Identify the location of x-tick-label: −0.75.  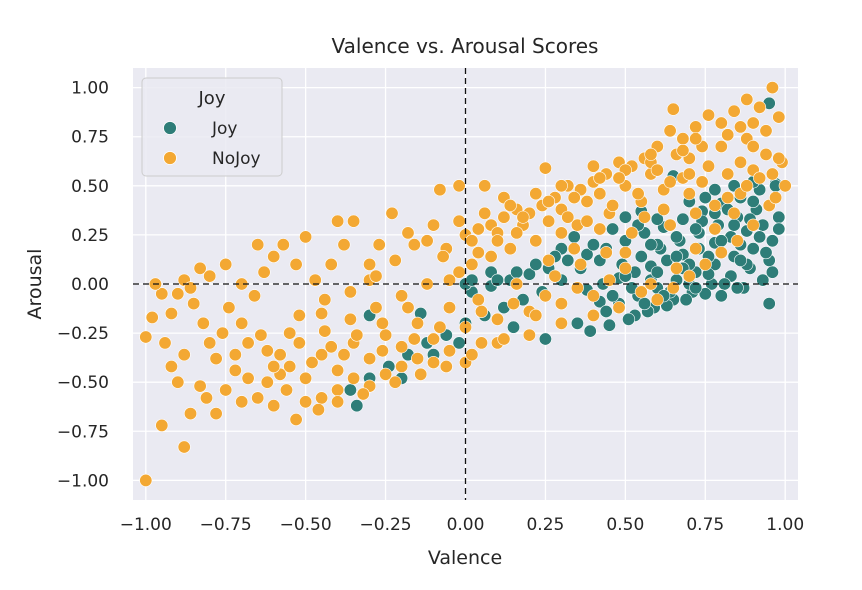
(226, 525).